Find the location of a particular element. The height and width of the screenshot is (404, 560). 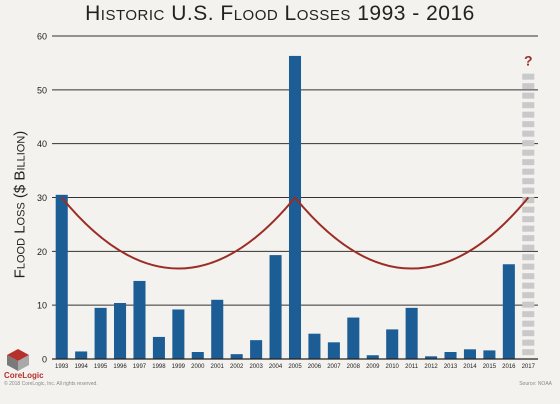

y-tick-label: 0 is located at coordinates (44, 360).